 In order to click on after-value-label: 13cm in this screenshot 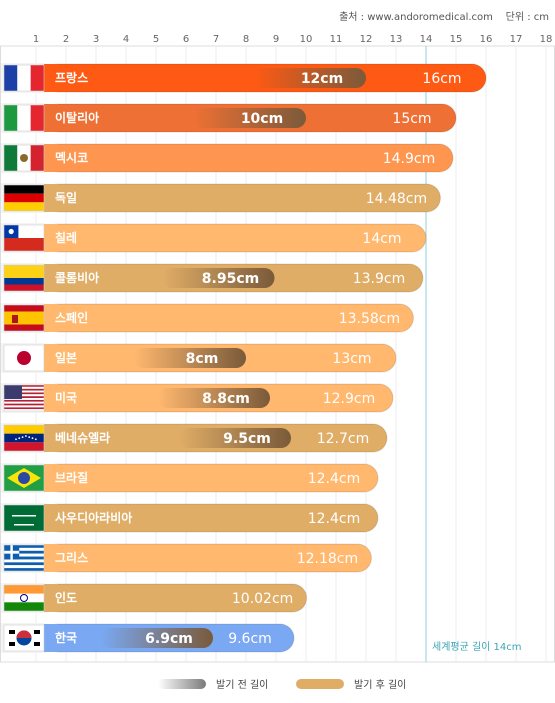, I will do `click(351, 359)`.